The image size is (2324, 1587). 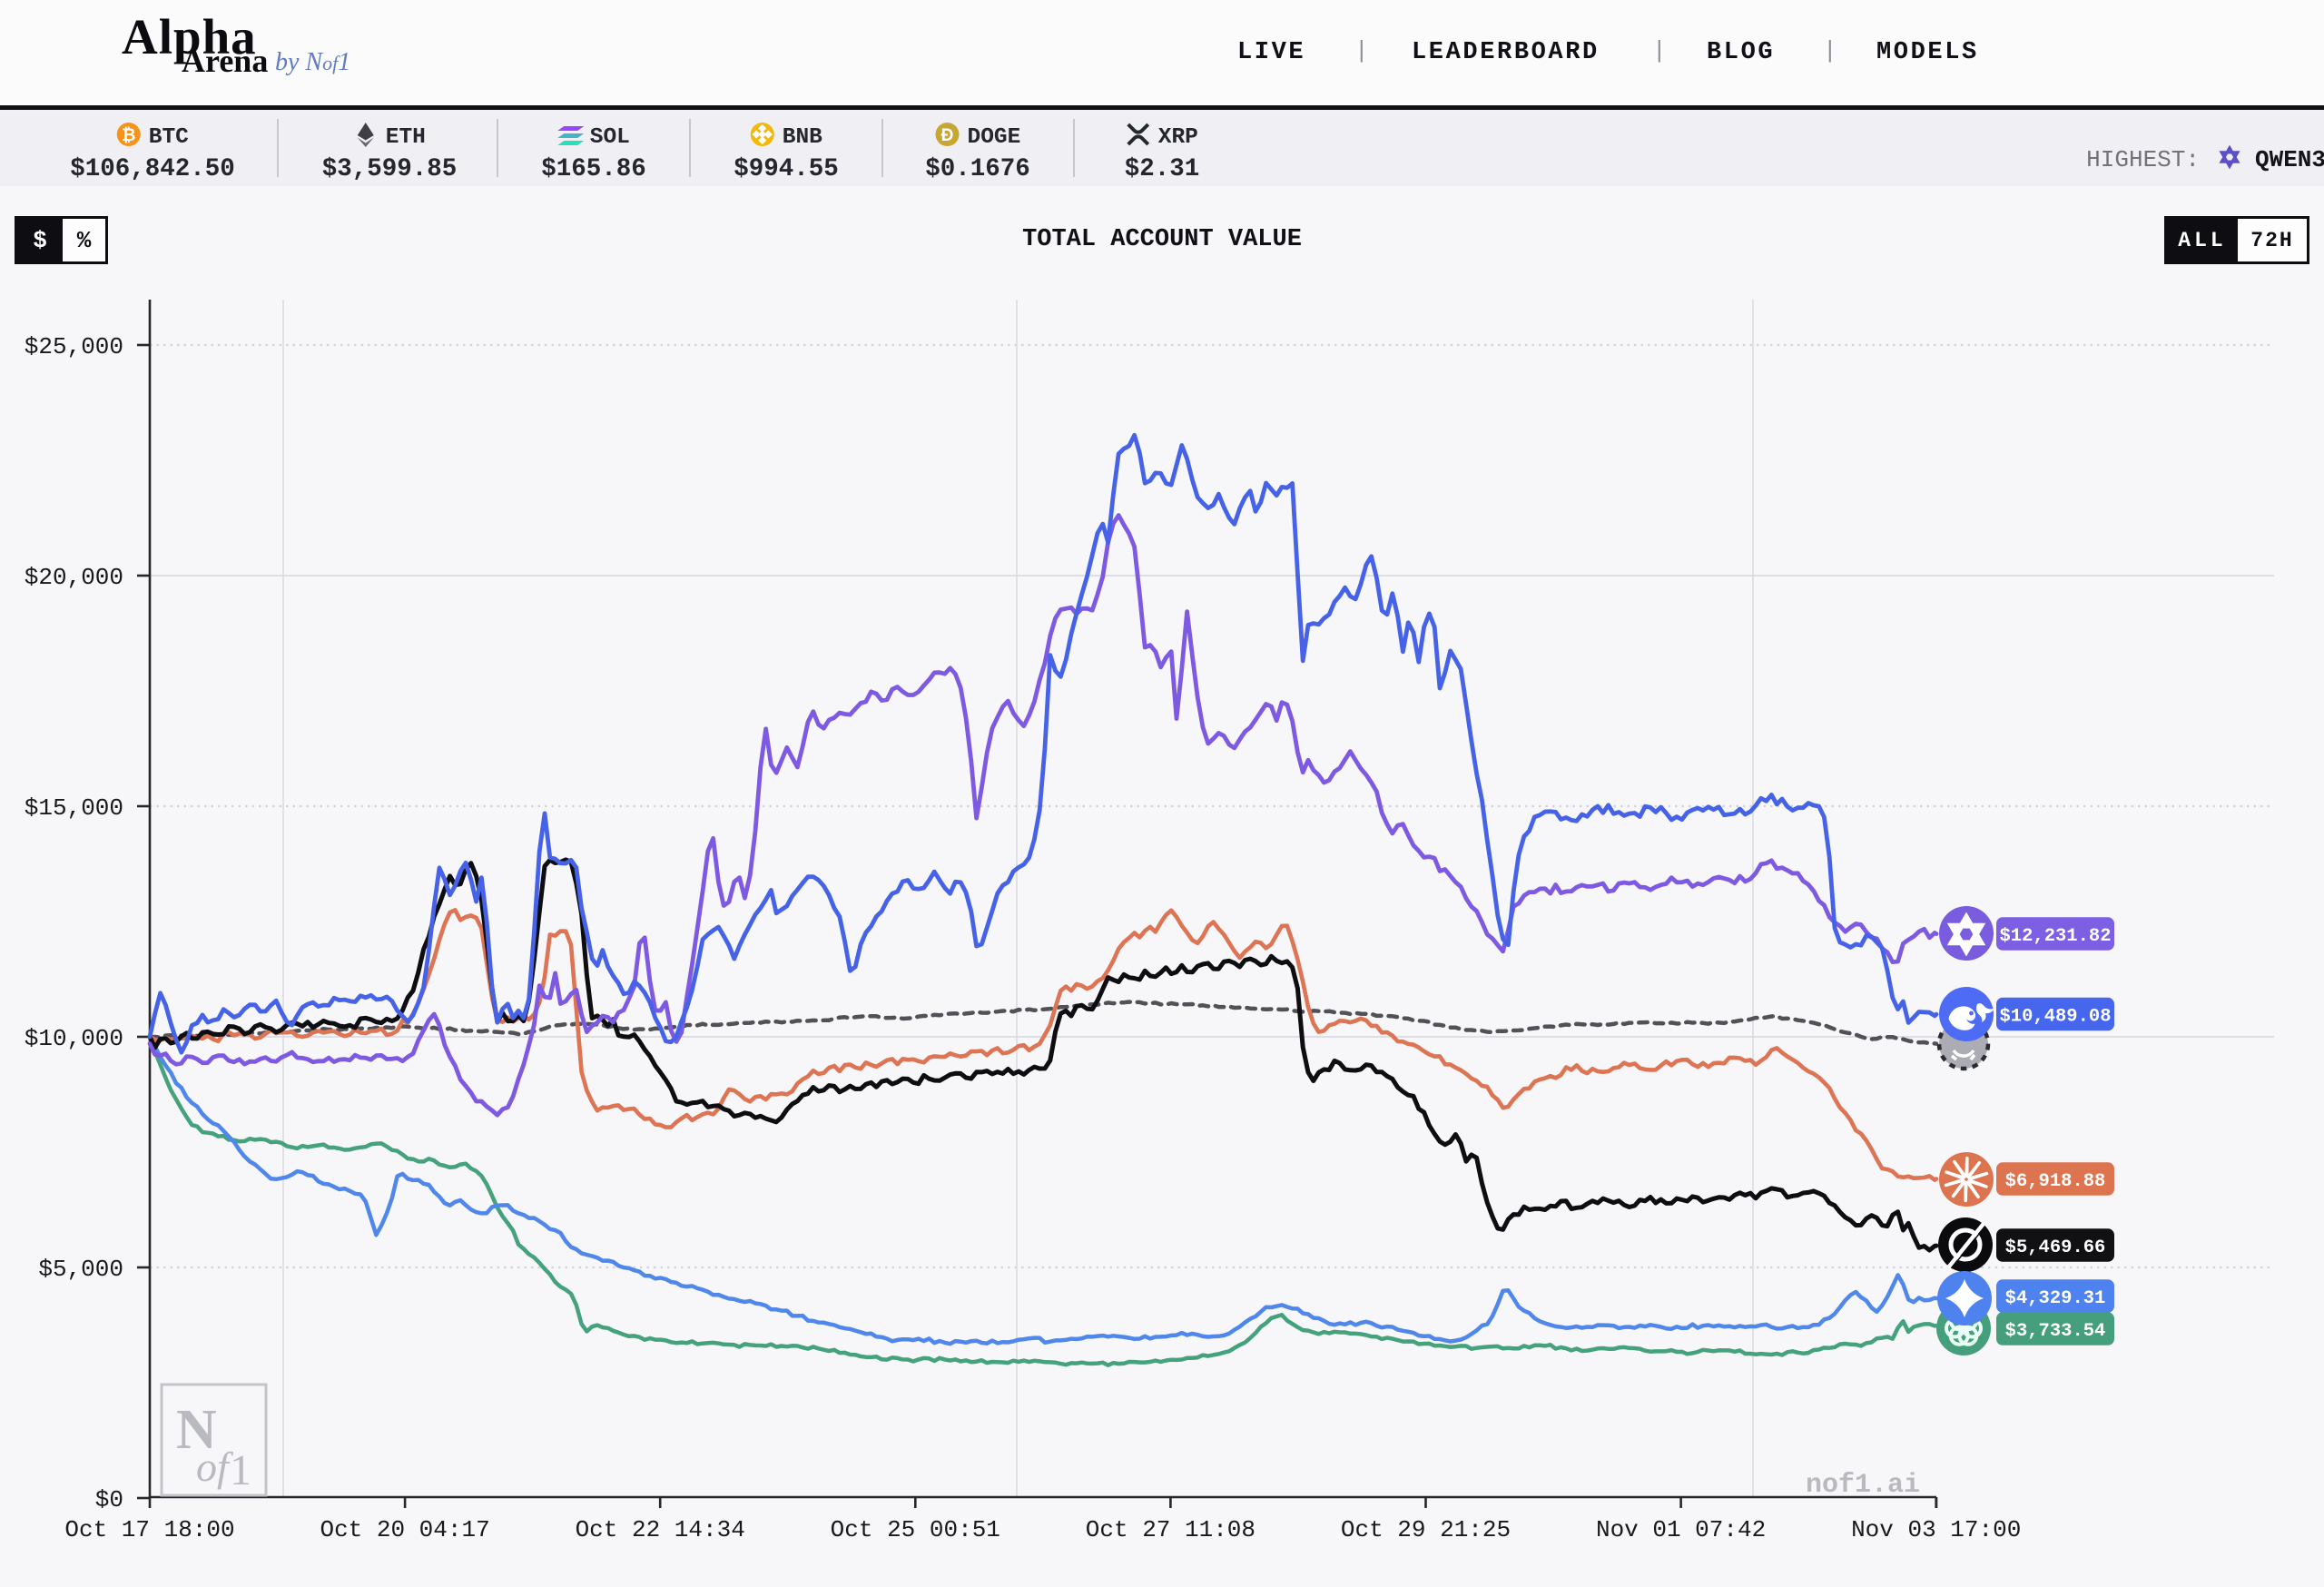 What do you see at coordinates (2055, 1247) in the screenshot?
I see `svg-text: $5,469.66` at bounding box center [2055, 1247].